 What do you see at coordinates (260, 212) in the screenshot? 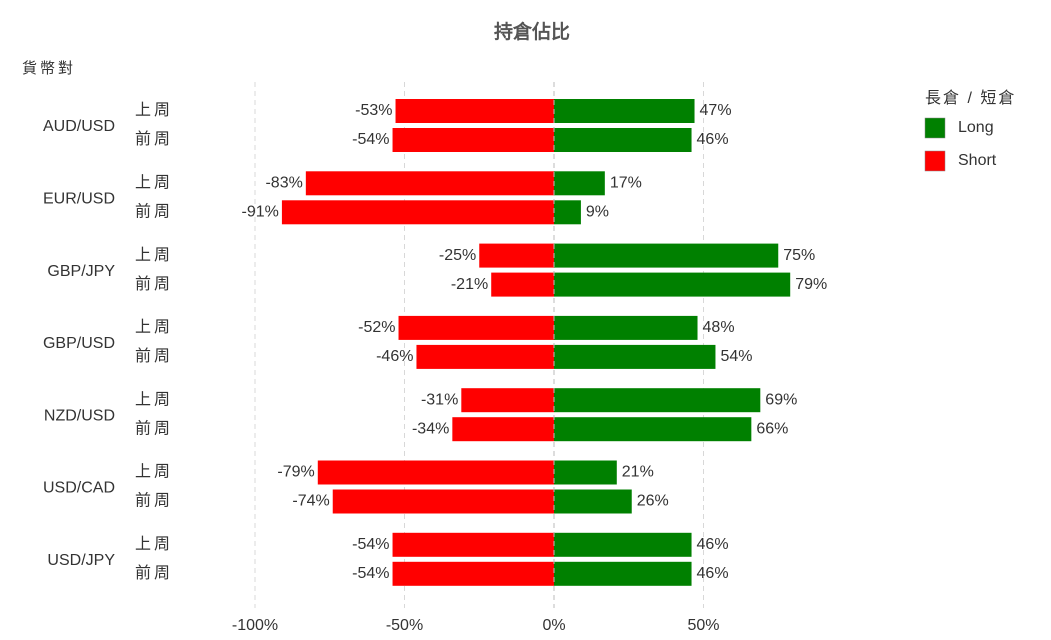
I see `value-label: -91%` at bounding box center [260, 212].